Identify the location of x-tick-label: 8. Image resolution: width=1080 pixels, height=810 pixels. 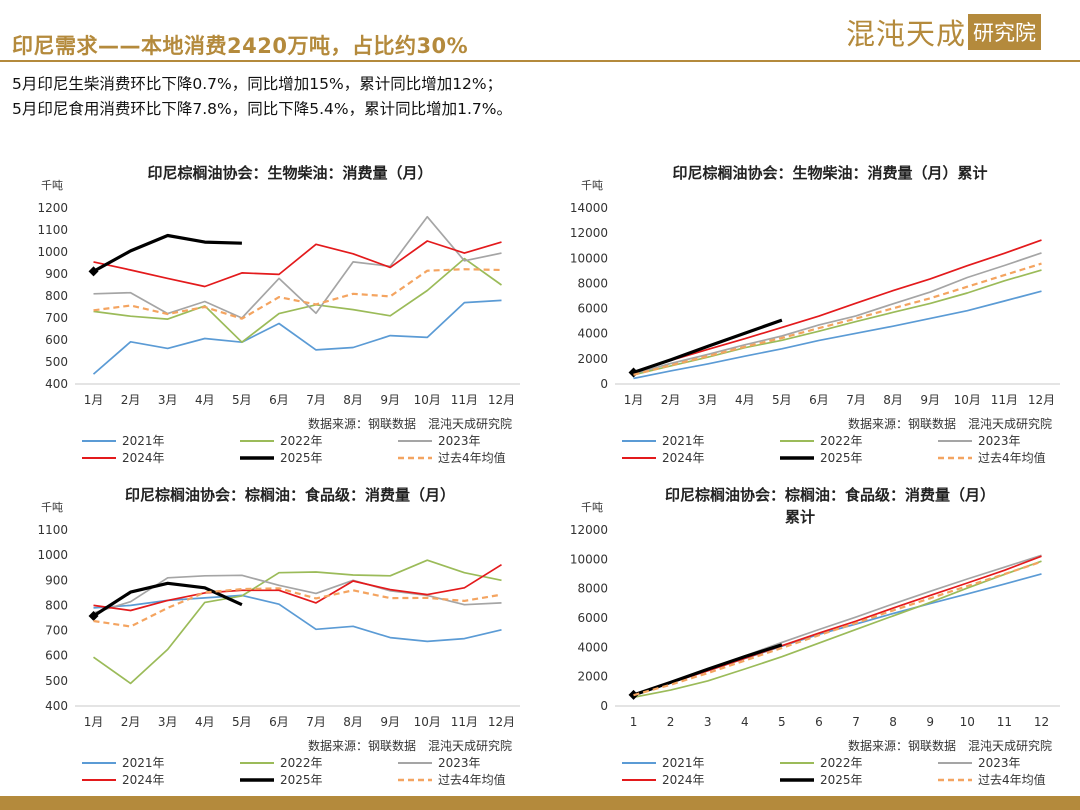
(893, 722).